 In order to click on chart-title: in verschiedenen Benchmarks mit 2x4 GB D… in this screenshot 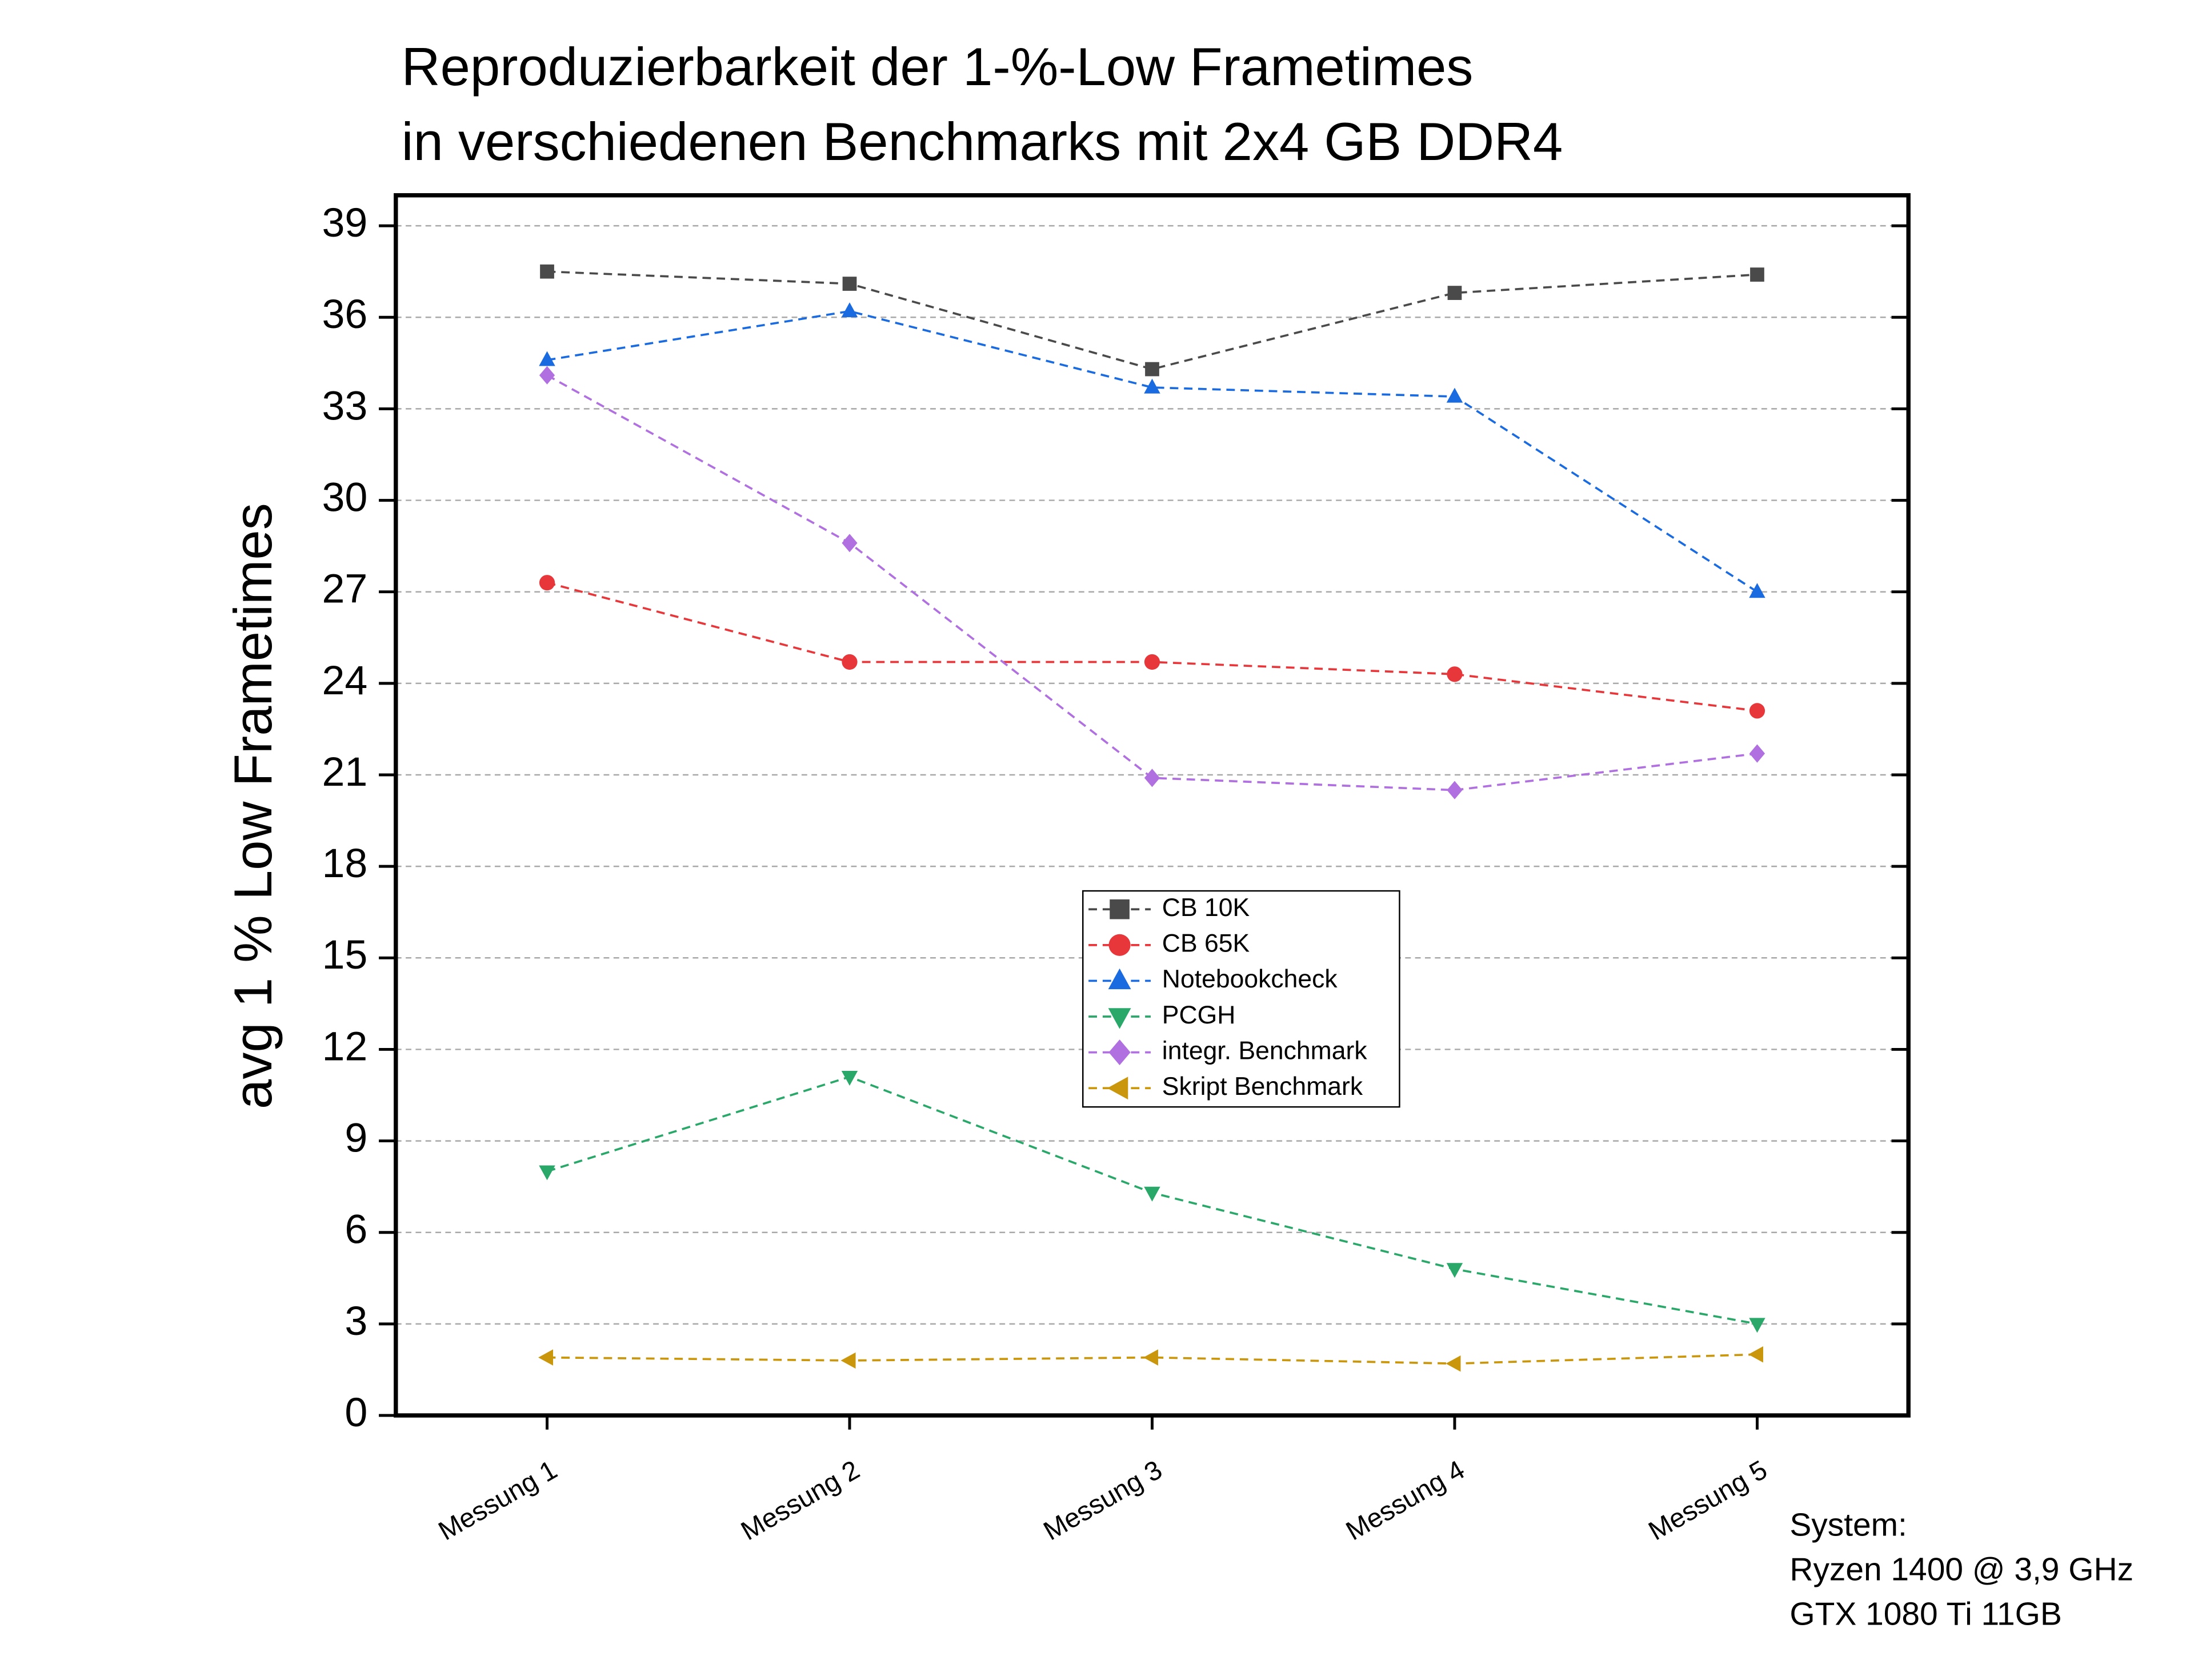, I will do `click(983, 141)`.